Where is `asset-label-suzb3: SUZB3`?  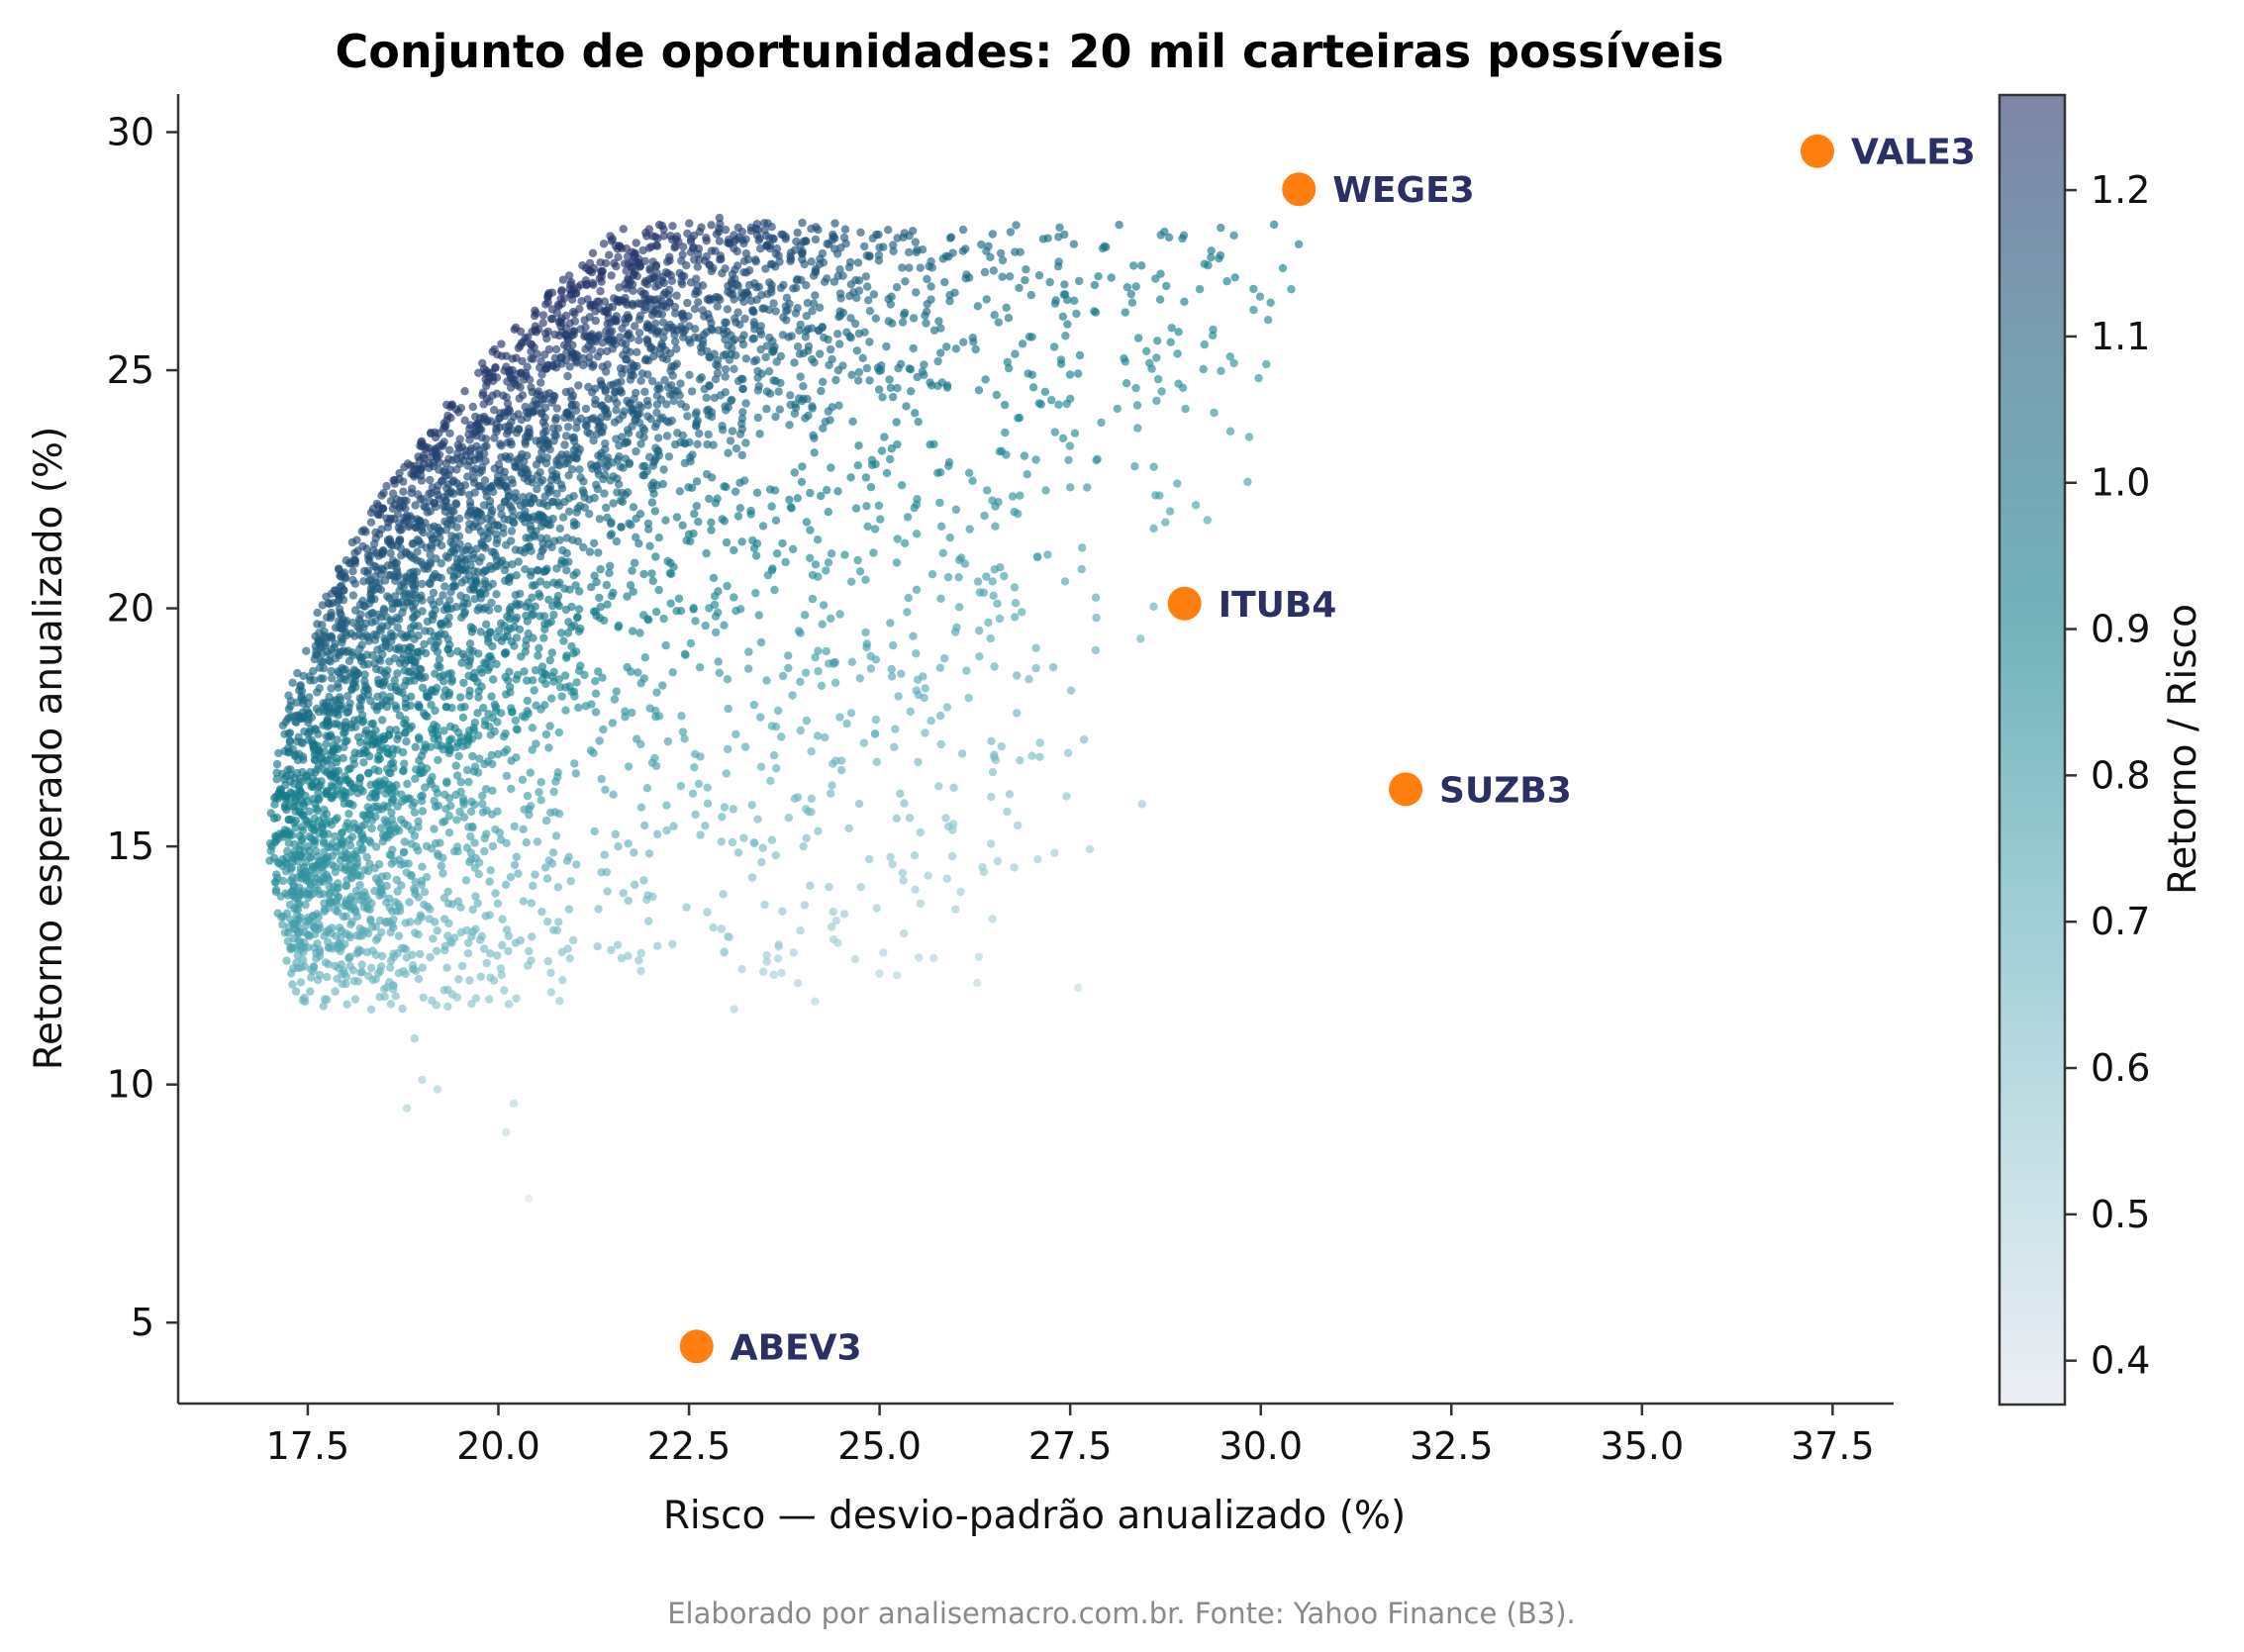
asset-label-suzb3: SUZB3 is located at coordinates (1505, 790).